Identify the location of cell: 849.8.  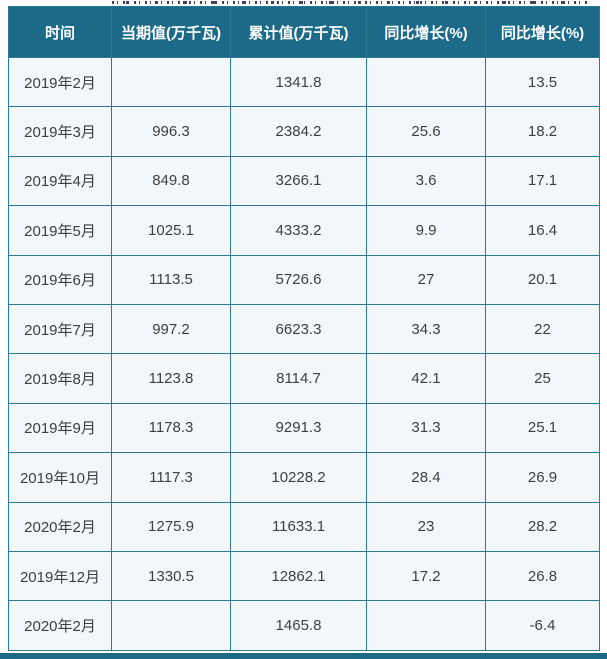
(171, 181).